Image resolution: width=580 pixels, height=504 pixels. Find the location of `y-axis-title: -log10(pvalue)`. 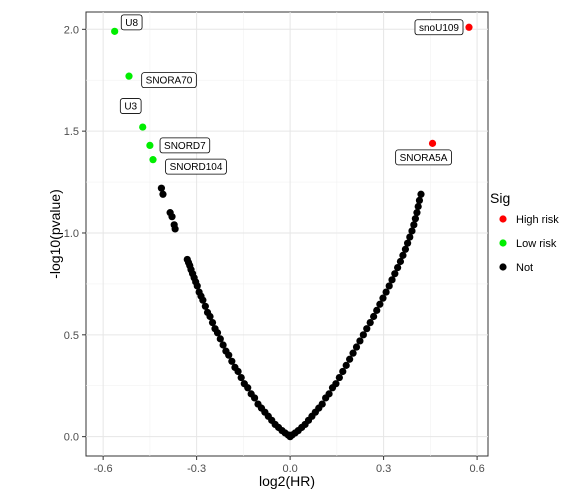

y-axis-title: -log10(pvalue) is located at coordinates (55, 234).